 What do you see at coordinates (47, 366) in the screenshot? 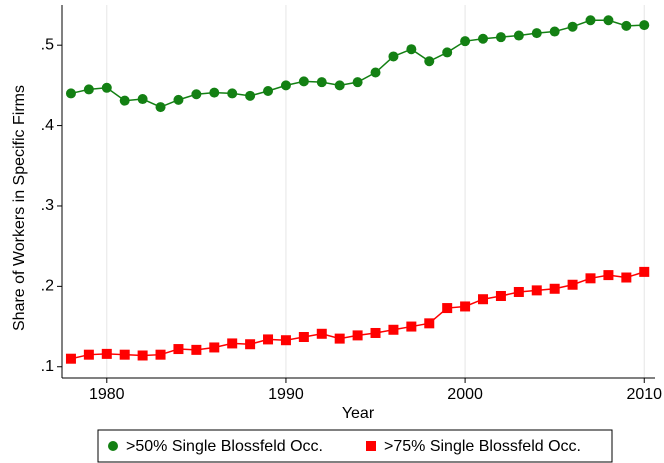
I see `y-tick-label: .1` at bounding box center [47, 366].